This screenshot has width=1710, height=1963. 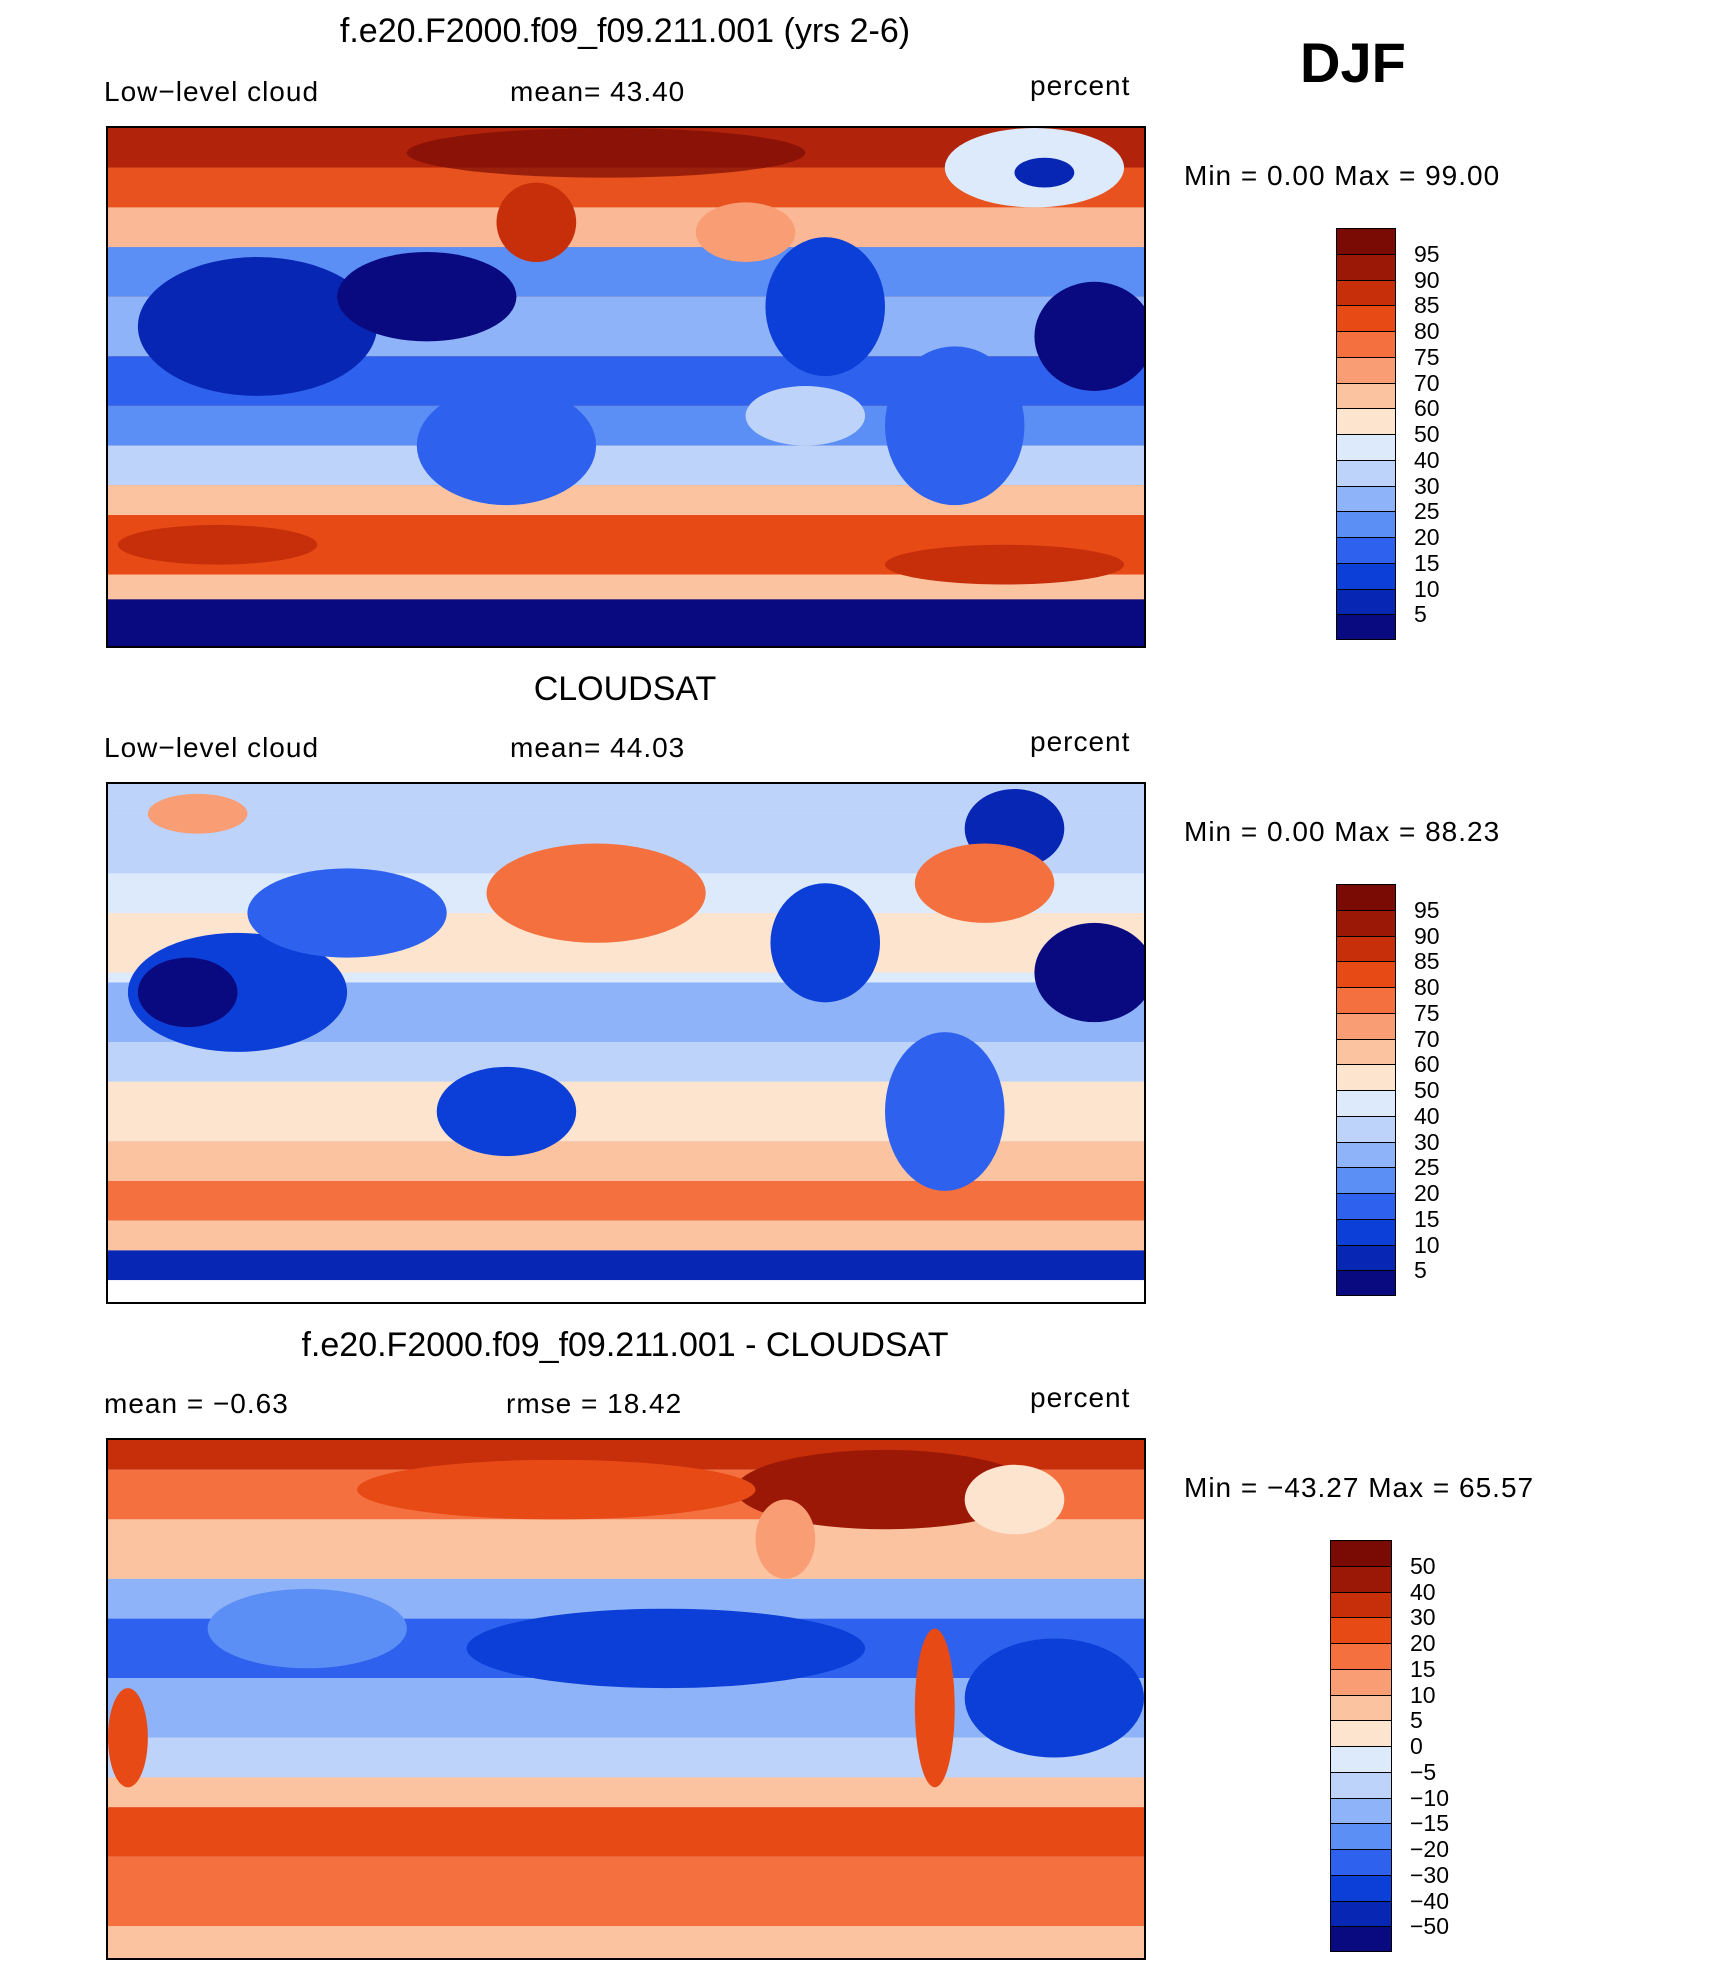 I want to click on colorbar-tick-label: −20, so click(x=1430, y=1849).